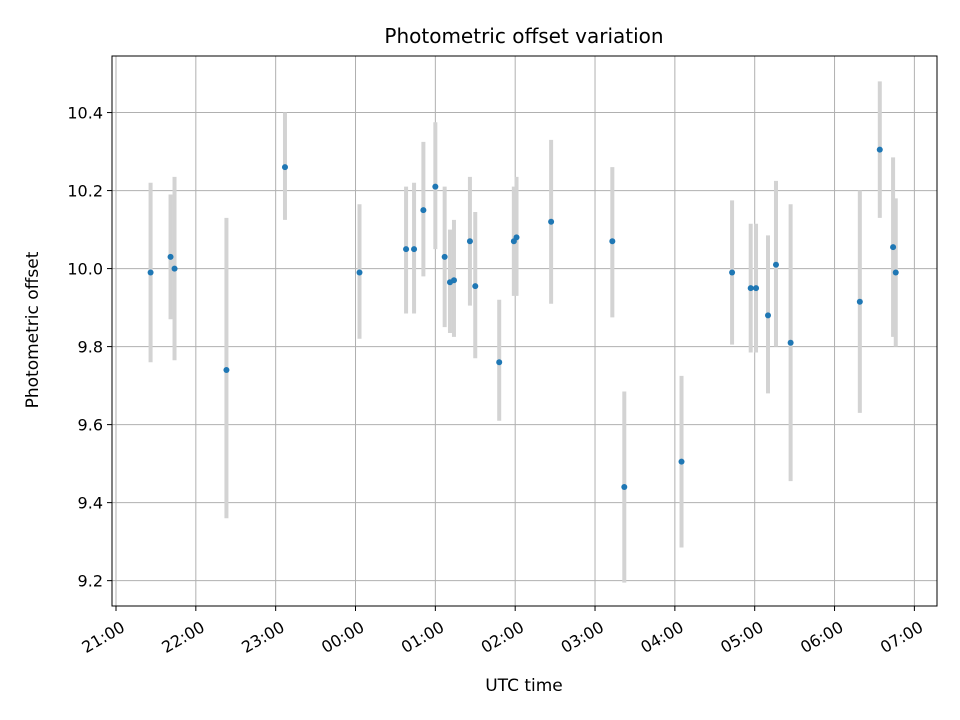 This screenshot has width=960, height=720. What do you see at coordinates (33, 329) in the screenshot?
I see `y-axis-label: Photometric offset` at bounding box center [33, 329].